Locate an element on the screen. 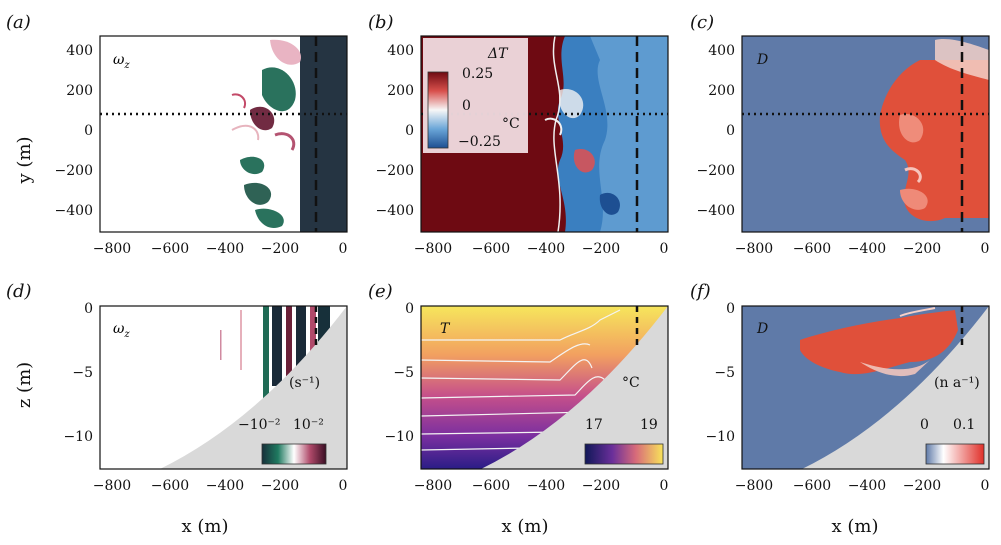 The image size is (1001, 545). xticks-c: −800 −600 −400 −200 0 is located at coordinates (862, 249).